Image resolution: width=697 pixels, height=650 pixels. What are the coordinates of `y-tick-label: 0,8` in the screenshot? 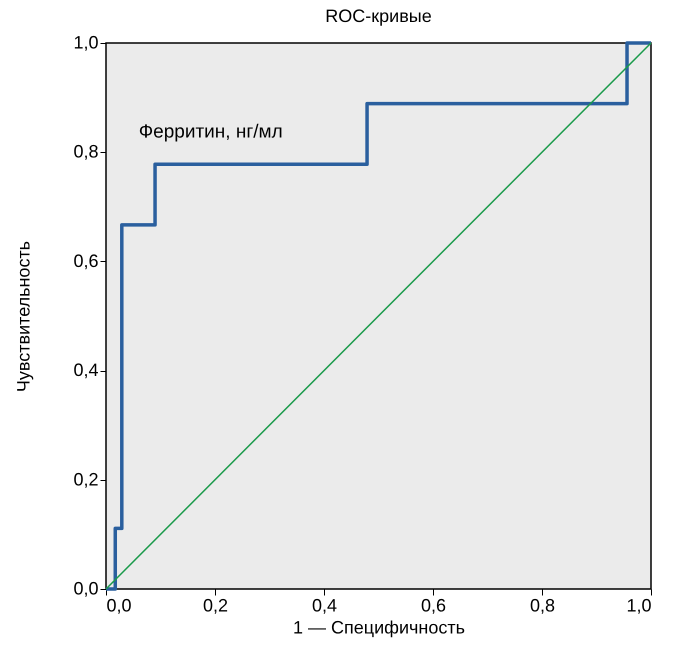 It's located at (85, 152).